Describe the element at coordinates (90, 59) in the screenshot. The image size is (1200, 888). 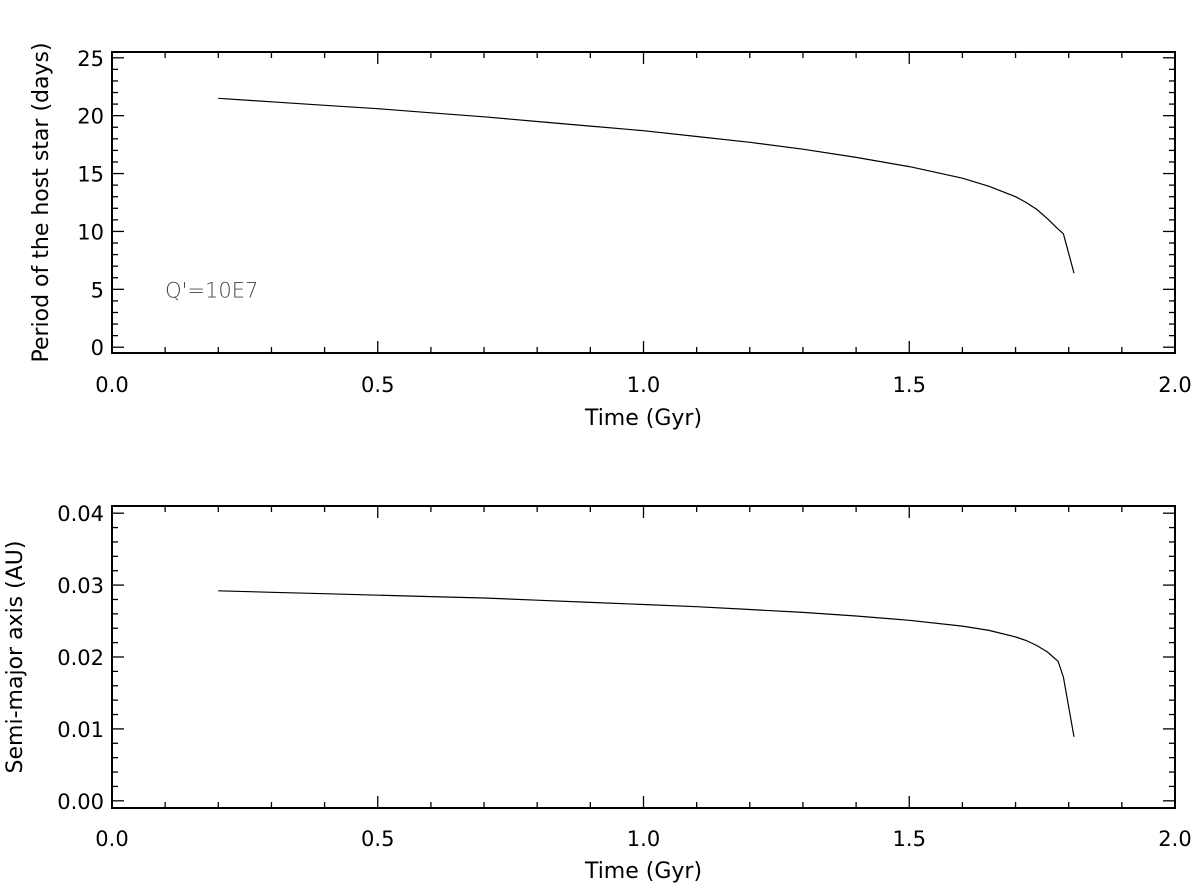
I see `y-tick-label: 25` at that location.